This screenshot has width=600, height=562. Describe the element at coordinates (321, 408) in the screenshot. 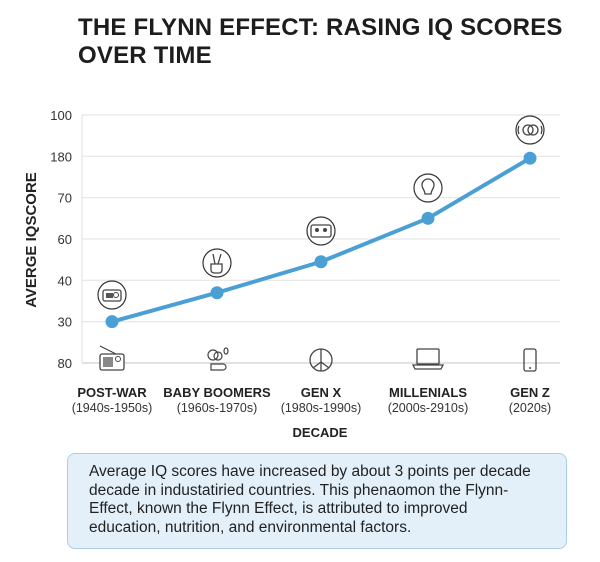

I see `x-tick-sublabel: (1980s-1990s)` at that location.